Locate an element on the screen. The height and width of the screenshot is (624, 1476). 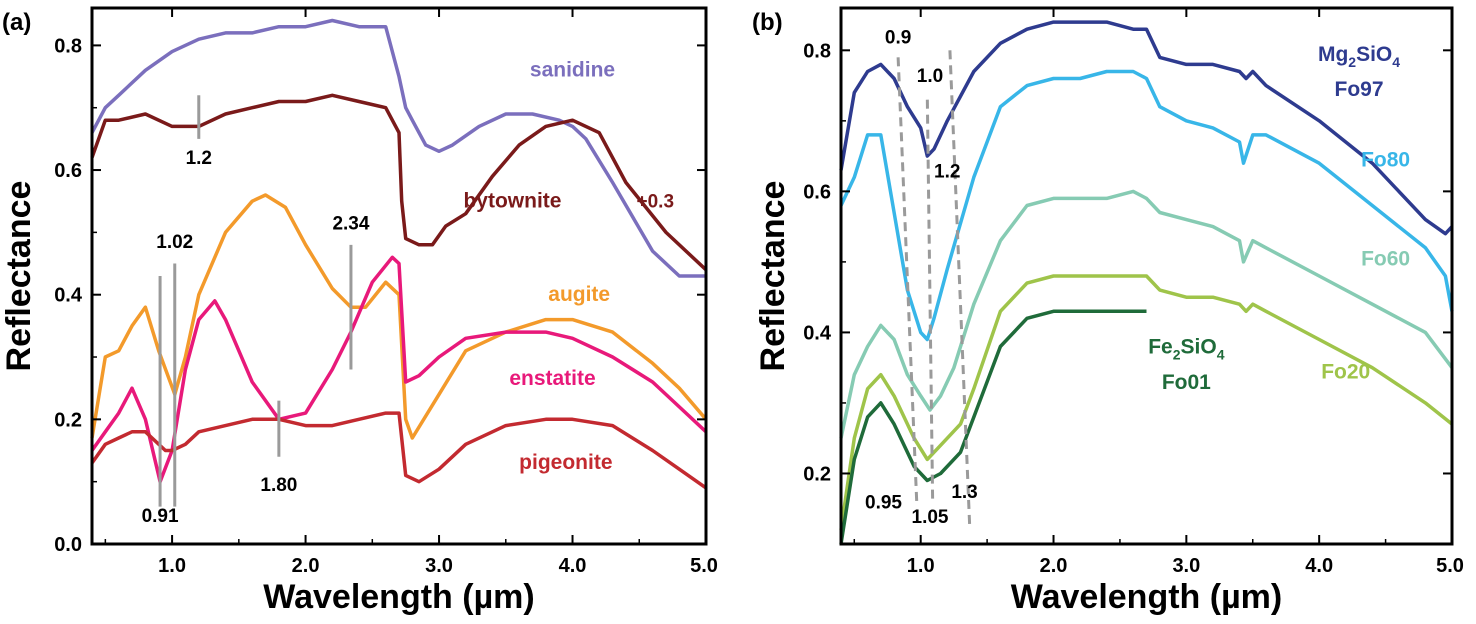
series-line-fo01 is located at coordinates (993, 427).